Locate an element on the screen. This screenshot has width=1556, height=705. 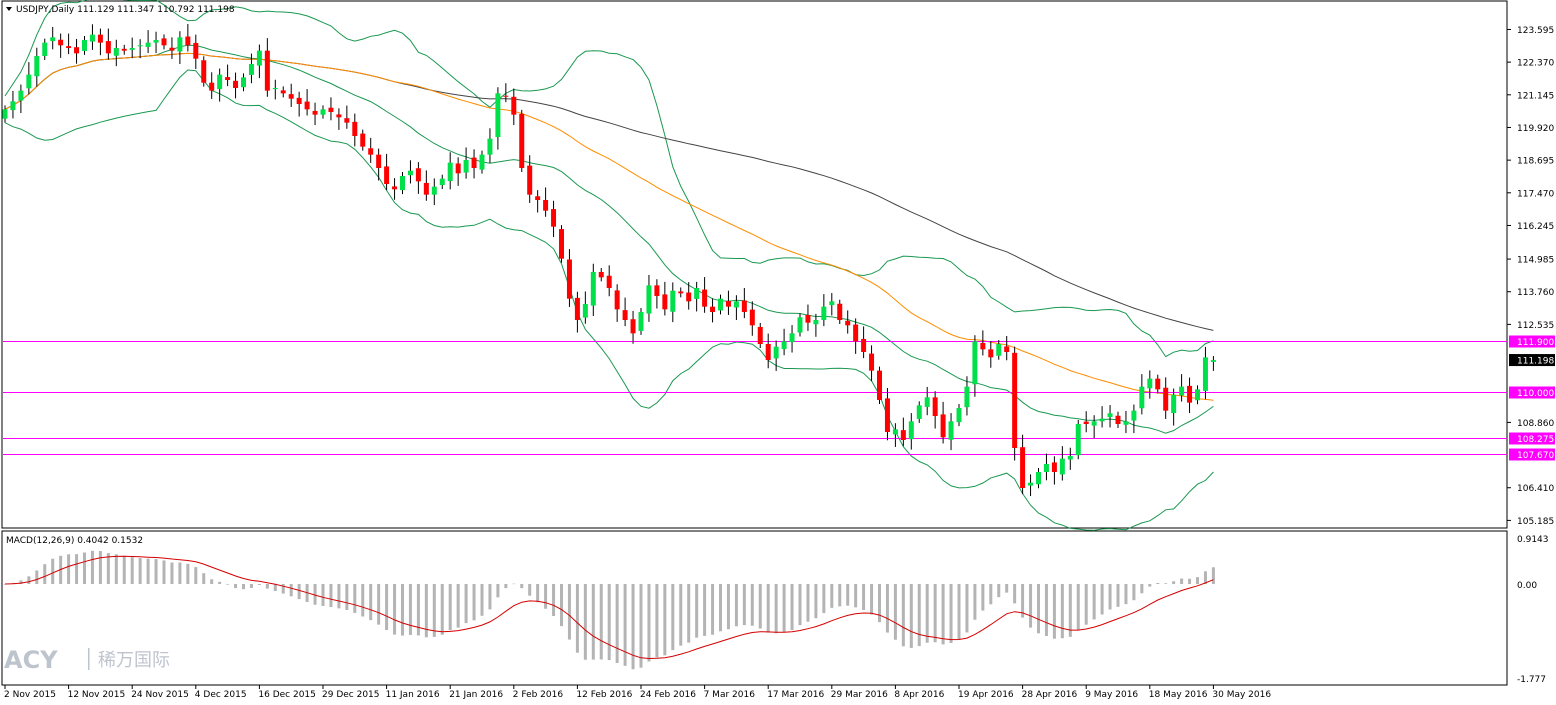
price-tick-label: 112.535 is located at coordinates (1535, 326).